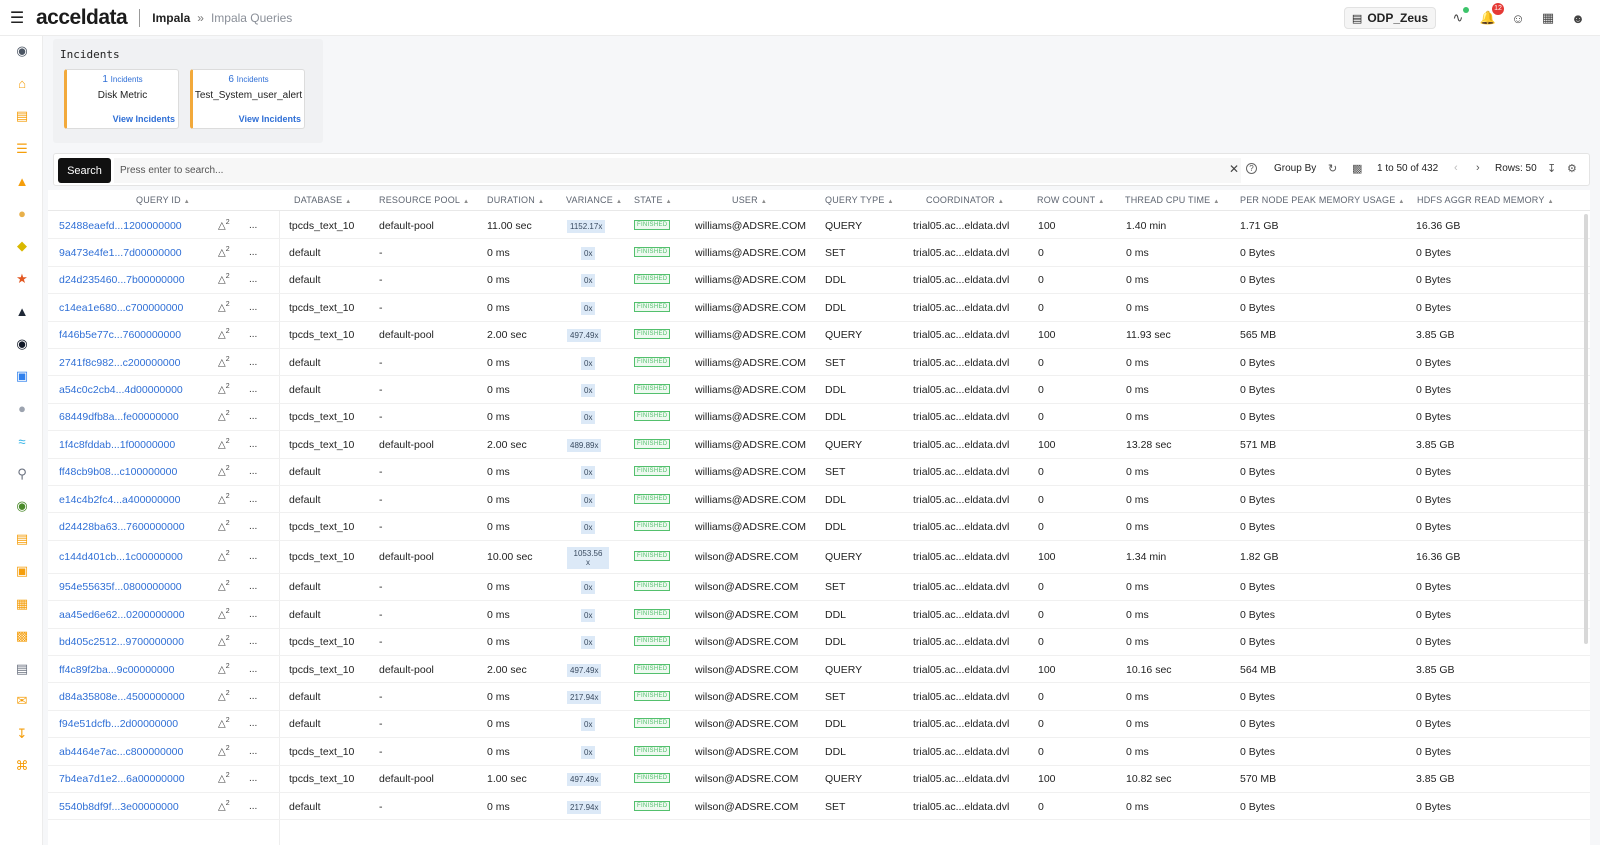 Image resolution: width=1600 pixels, height=845 pixels. What do you see at coordinates (515, 200) in the screenshot?
I see `column-header: DURATION ▲︎` at bounding box center [515, 200].